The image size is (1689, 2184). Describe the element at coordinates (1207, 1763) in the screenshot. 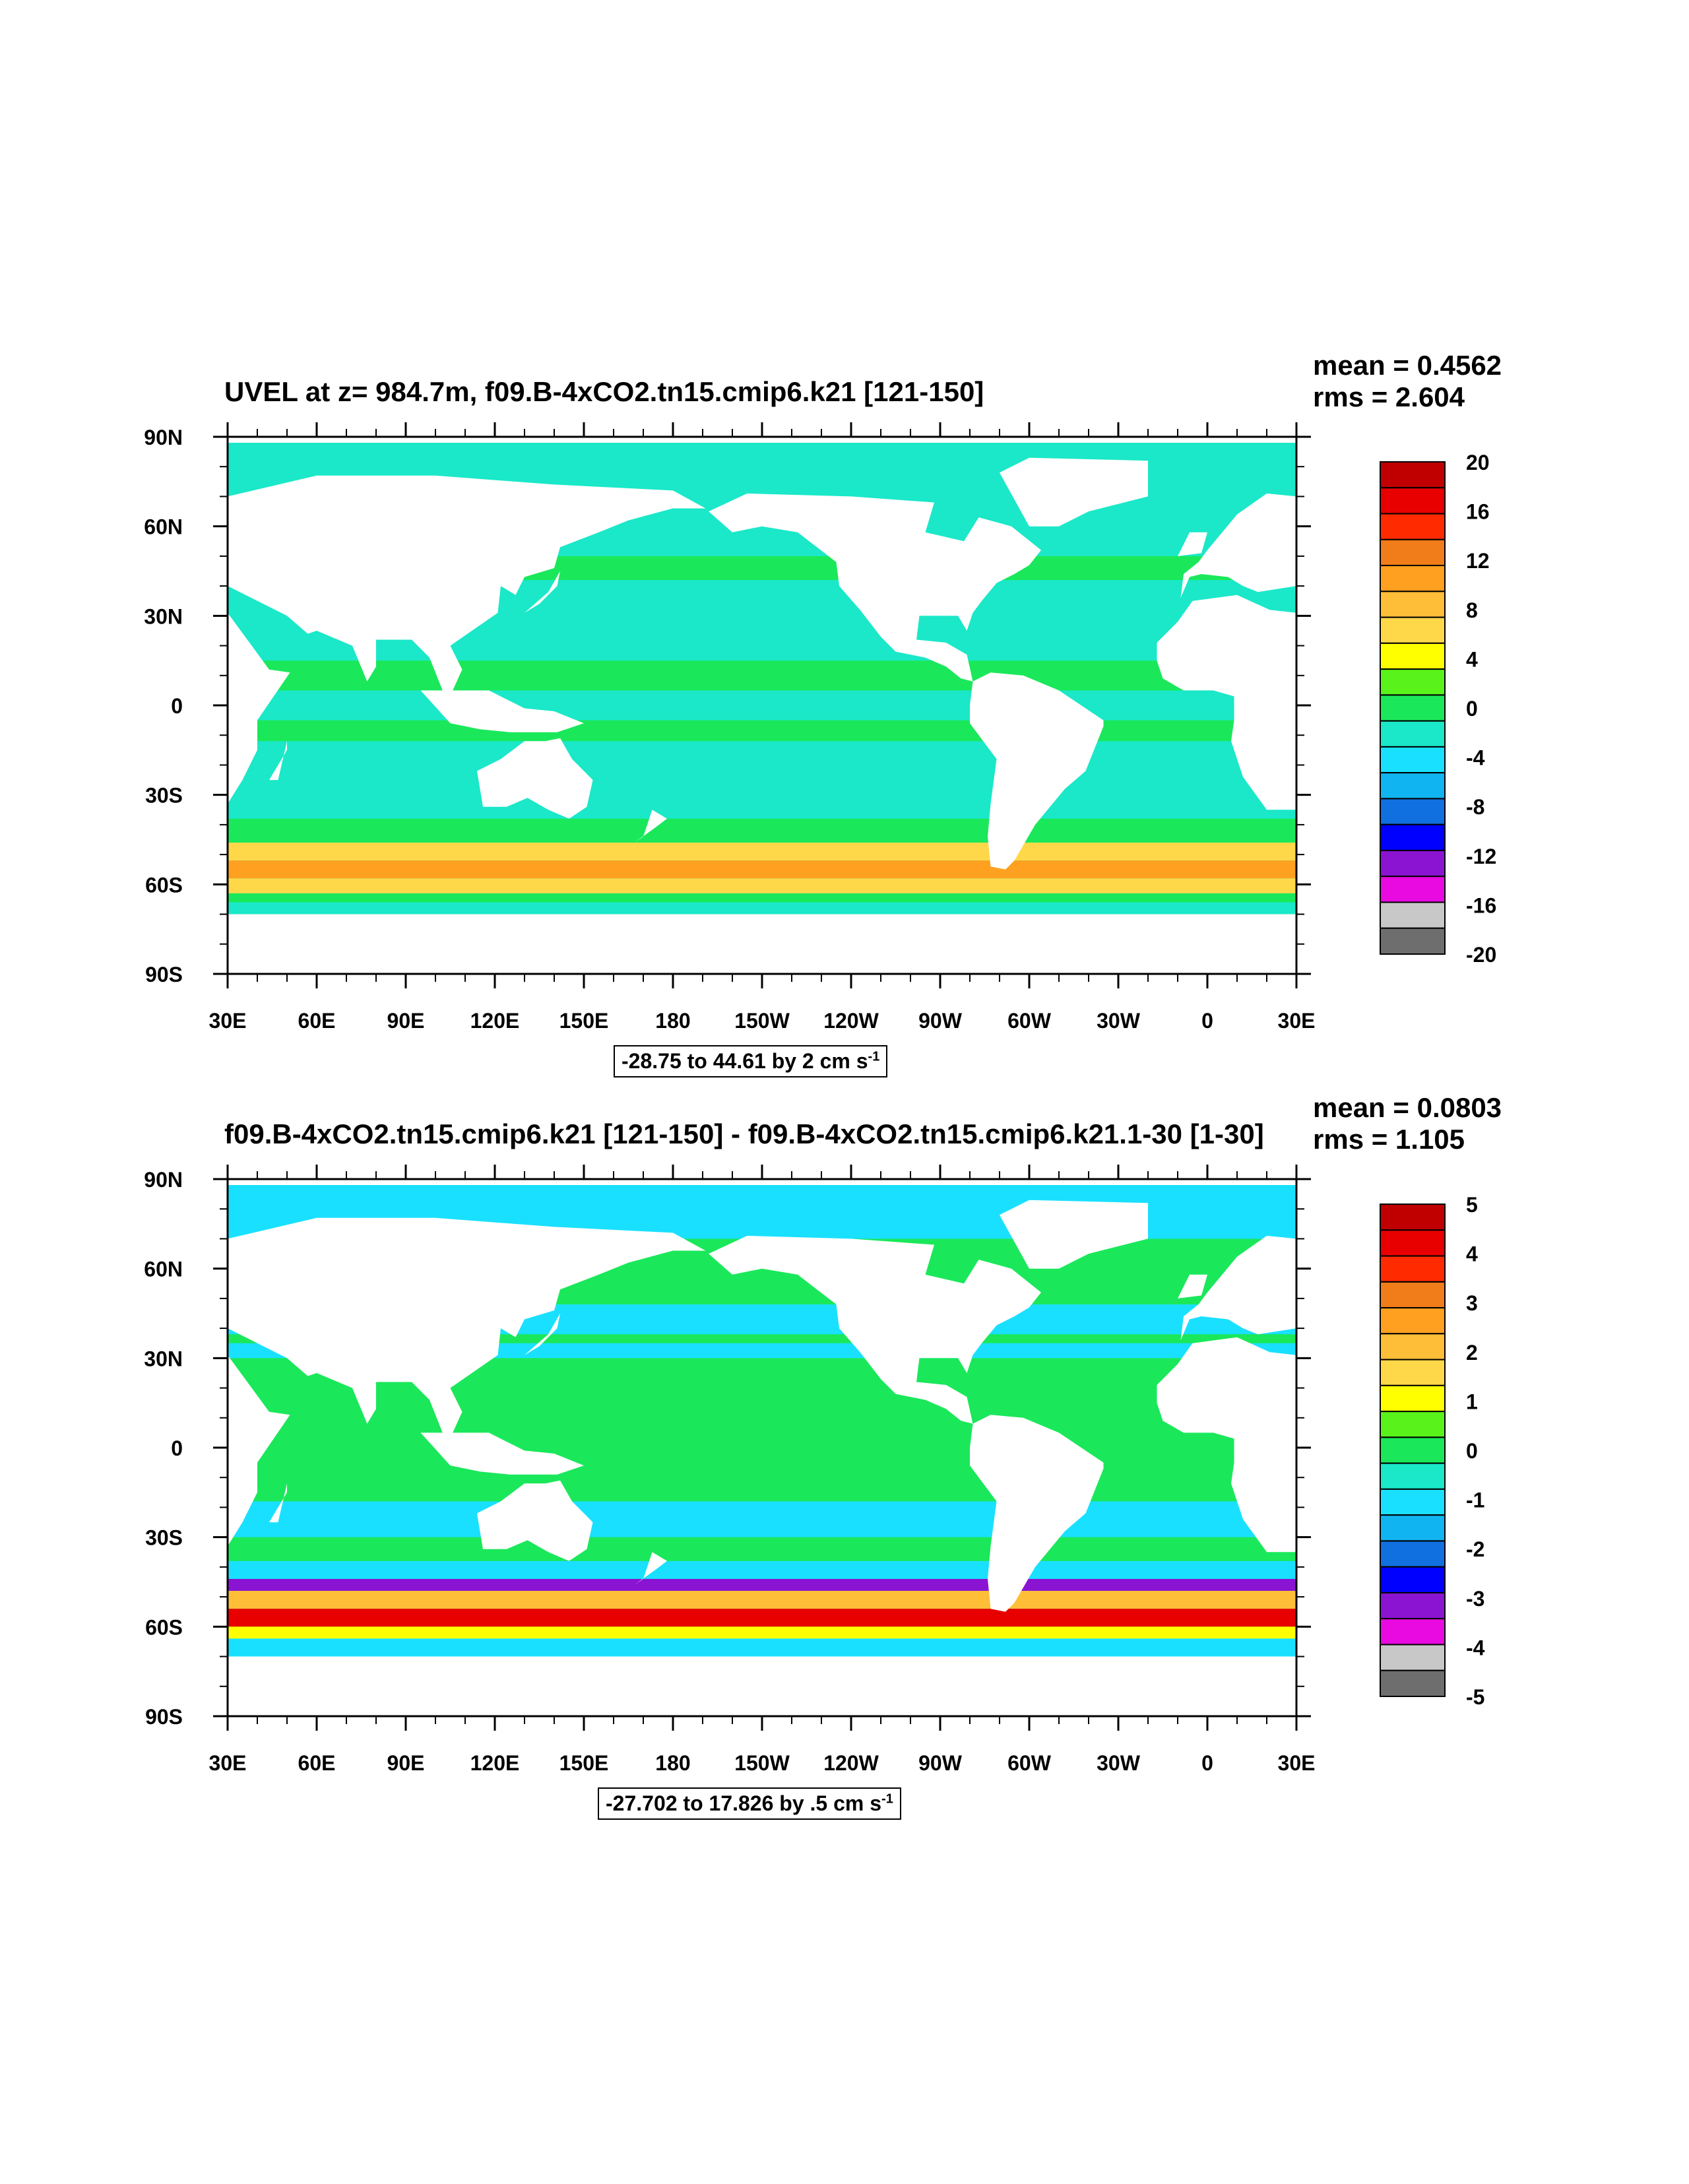

I see `x-tick-label: 0` at that location.